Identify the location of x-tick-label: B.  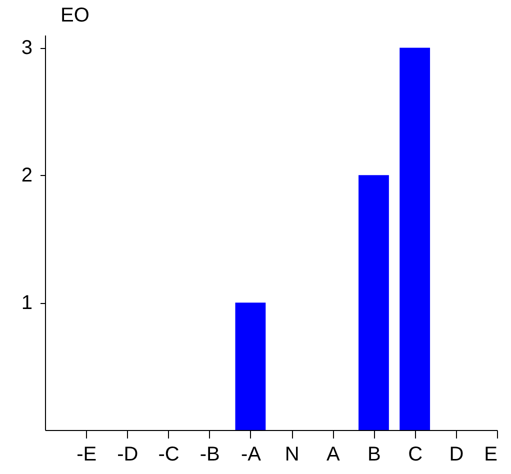
(374, 455).